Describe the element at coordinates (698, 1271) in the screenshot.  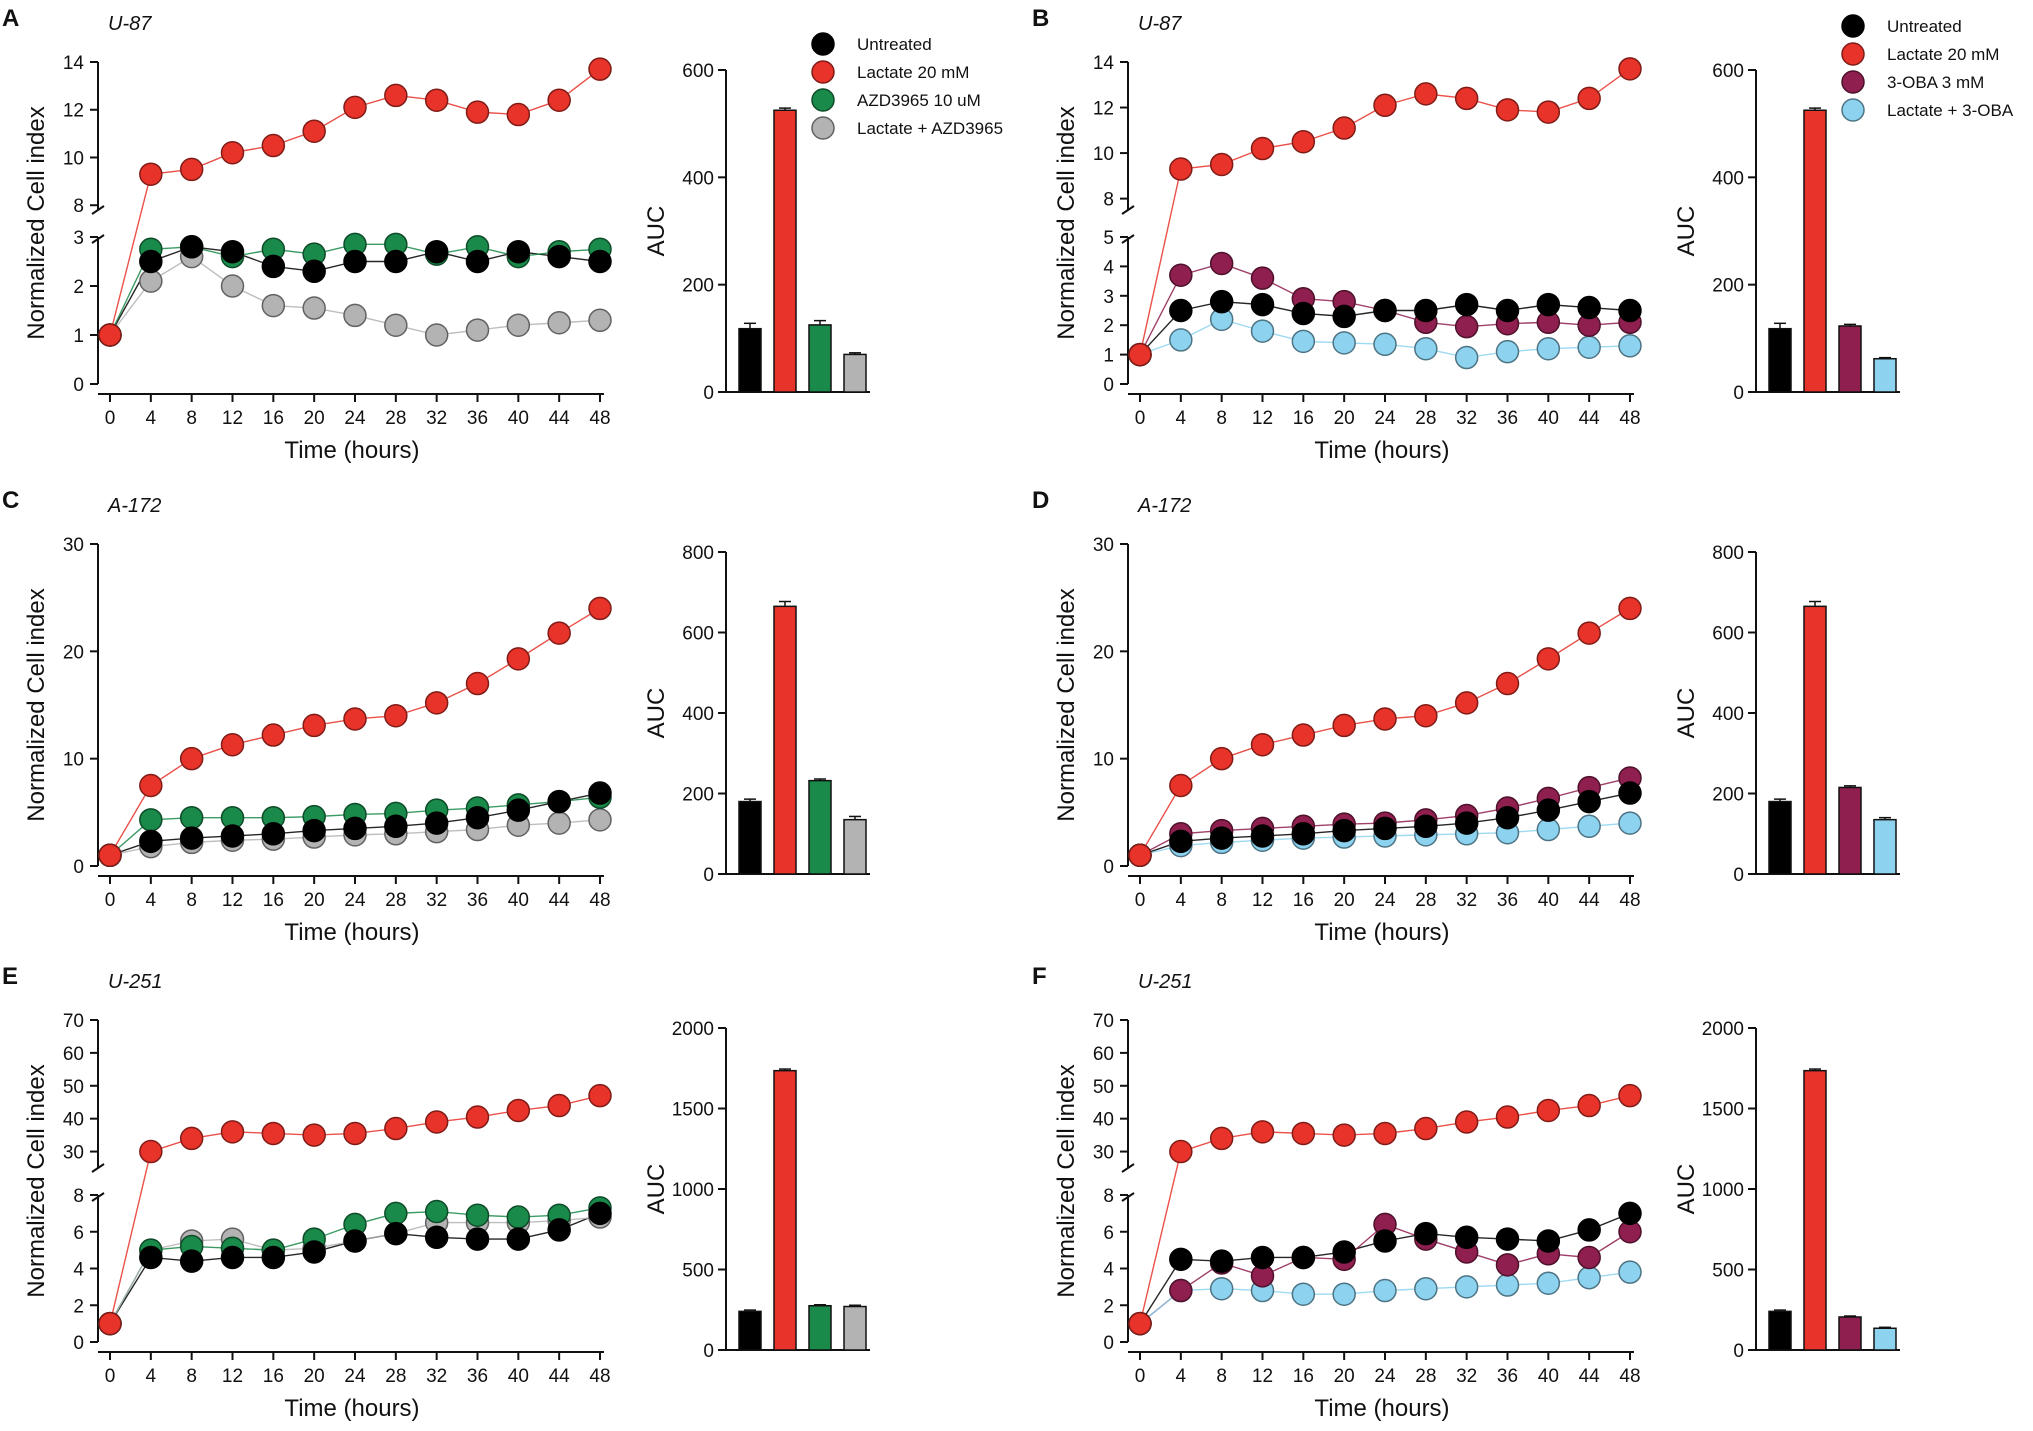
I see `auc-y-tick-label: 500` at that location.